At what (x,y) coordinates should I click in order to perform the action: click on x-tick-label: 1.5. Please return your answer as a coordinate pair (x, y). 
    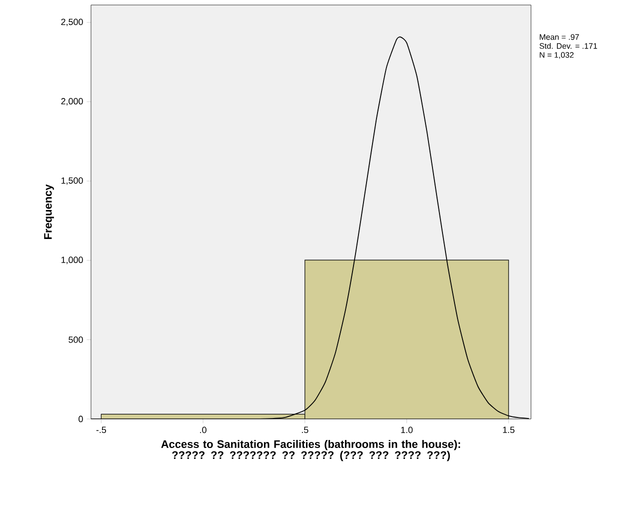
    Looking at the image, I should click on (508, 430).